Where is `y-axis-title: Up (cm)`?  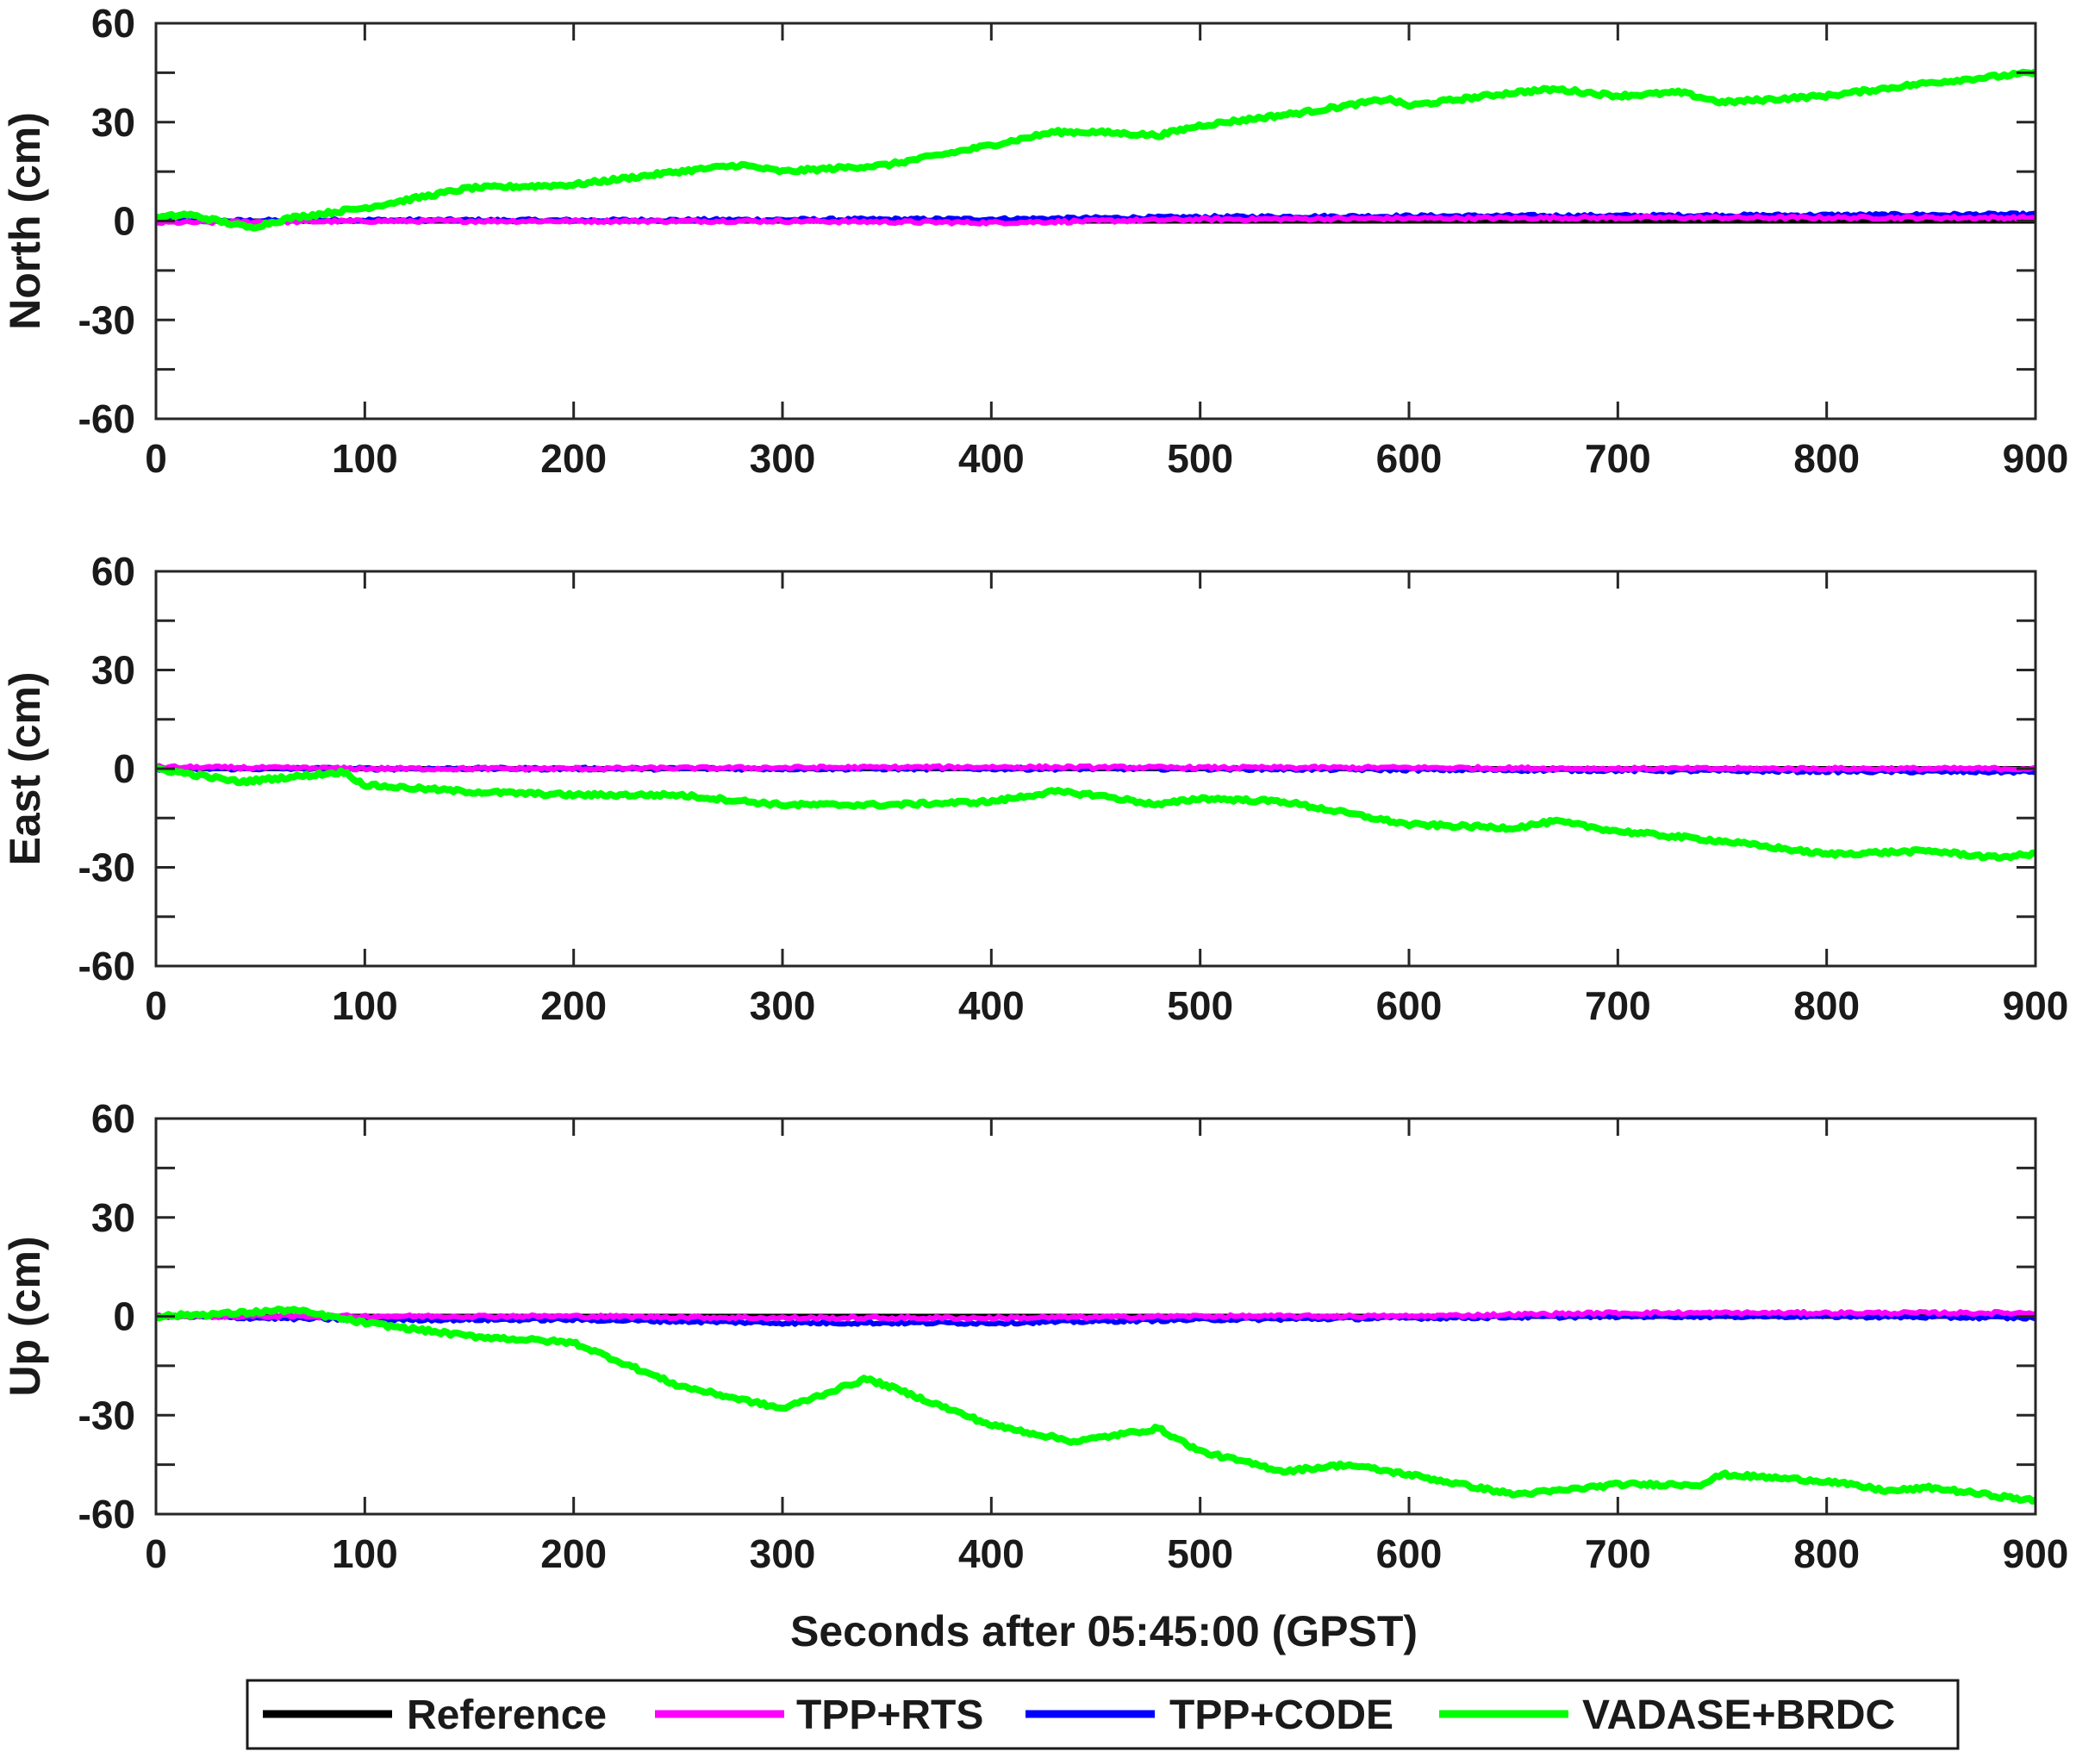
y-axis-title: Up (cm) is located at coordinates (25, 1316).